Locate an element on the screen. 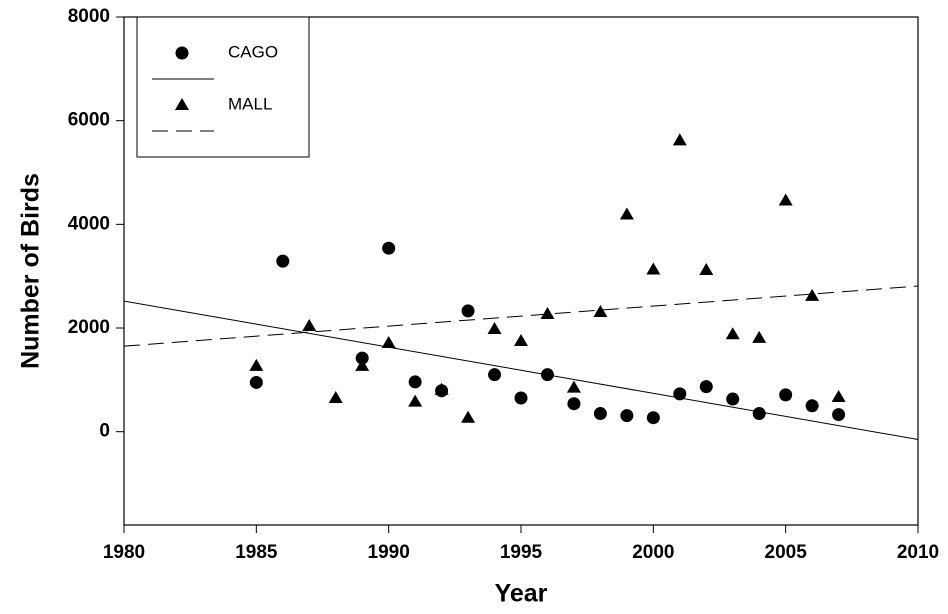 The height and width of the screenshot is (614, 948). x-tick-label: 1985 is located at coordinates (256, 552).